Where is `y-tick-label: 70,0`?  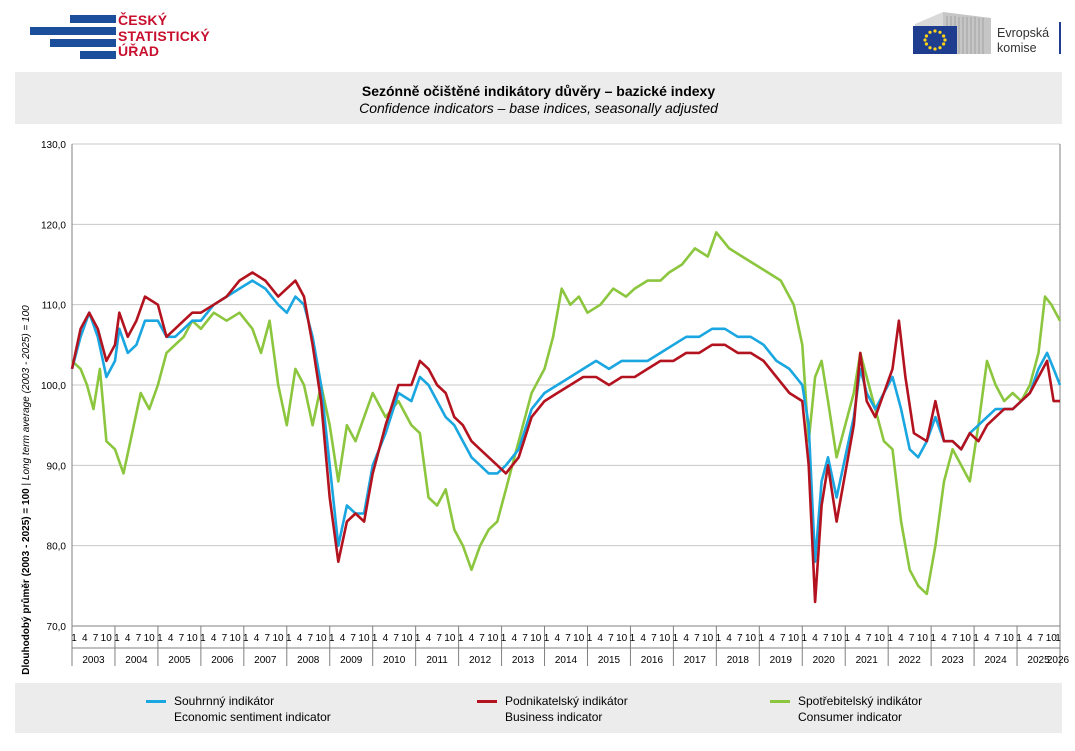 y-tick-label: 70,0 is located at coordinates (57, 627).